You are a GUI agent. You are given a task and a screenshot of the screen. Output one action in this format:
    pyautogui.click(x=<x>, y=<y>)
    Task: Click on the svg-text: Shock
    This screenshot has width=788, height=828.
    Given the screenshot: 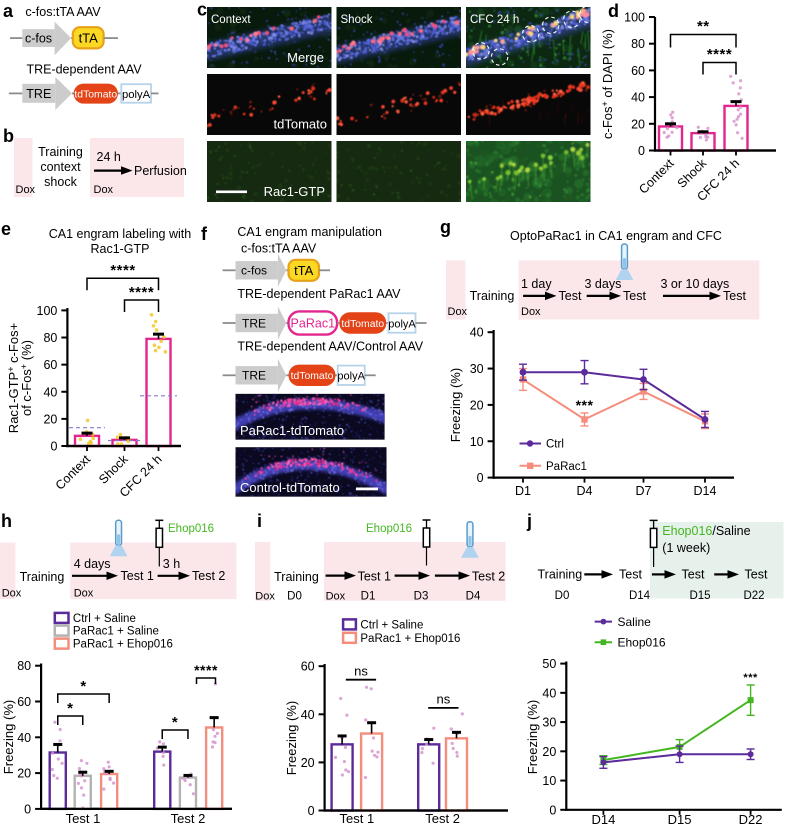 What is the action you would take?
    pyautogui.click(x=357, y=20)
    